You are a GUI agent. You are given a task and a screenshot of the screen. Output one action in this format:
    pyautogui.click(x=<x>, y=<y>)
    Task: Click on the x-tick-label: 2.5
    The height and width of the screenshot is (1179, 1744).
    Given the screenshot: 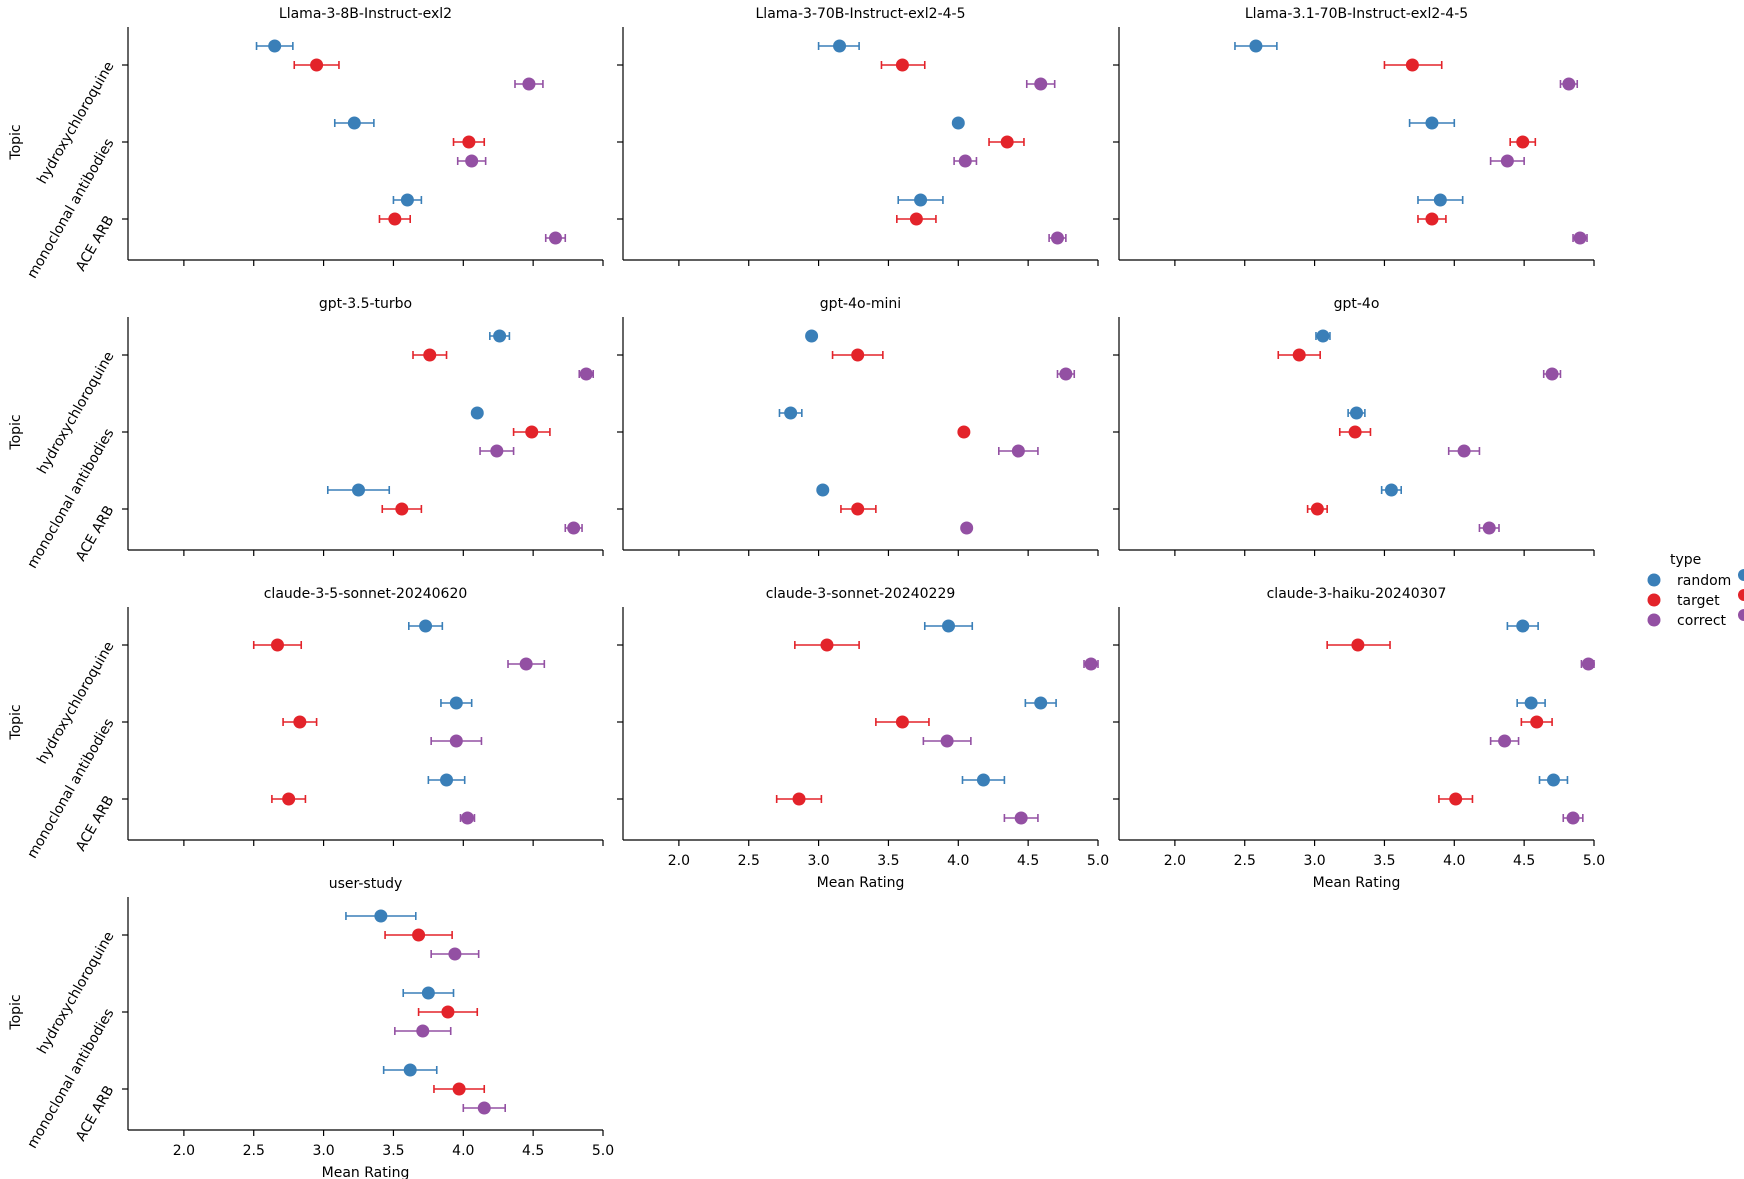 What is the action you would take?
    pyautogui.click(x=1245, y=861)
    